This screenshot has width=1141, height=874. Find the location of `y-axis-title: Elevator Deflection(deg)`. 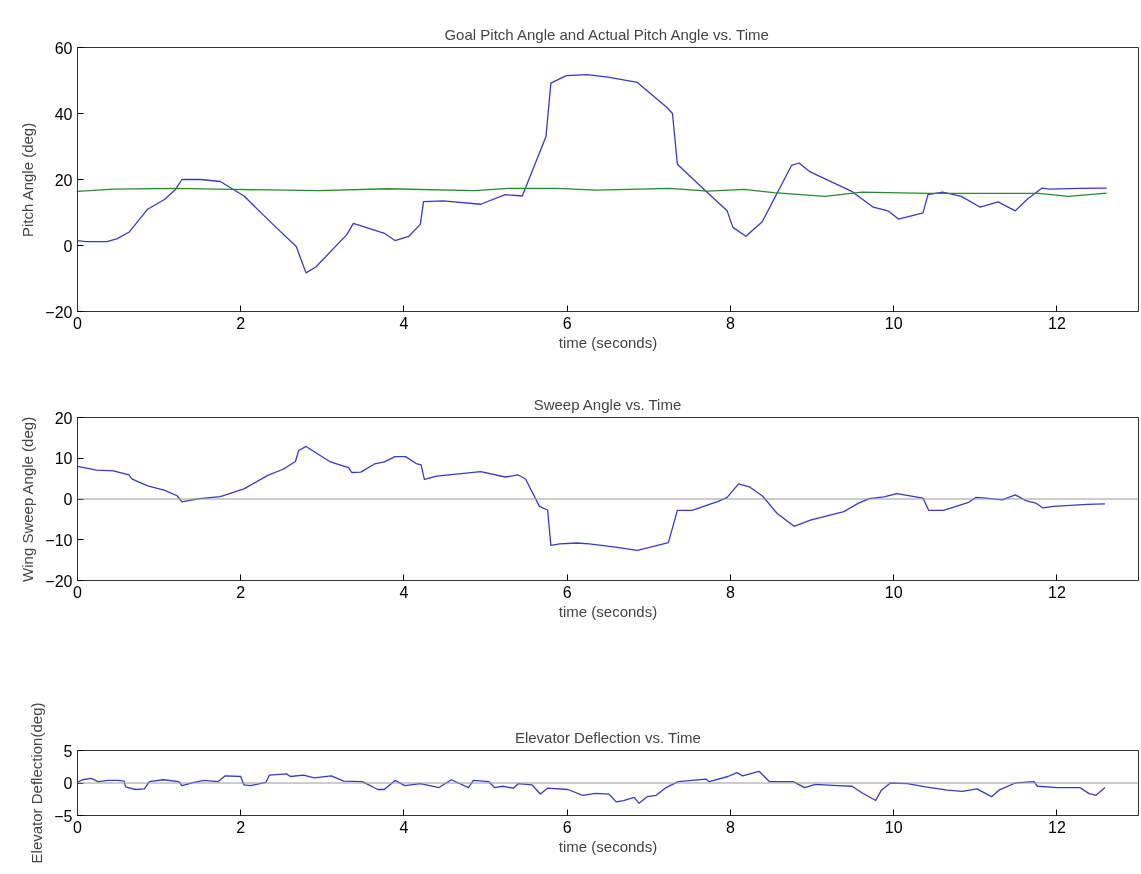

y-axis-title: Elevator Deflection(deg) is located at coordinates (37, 783).